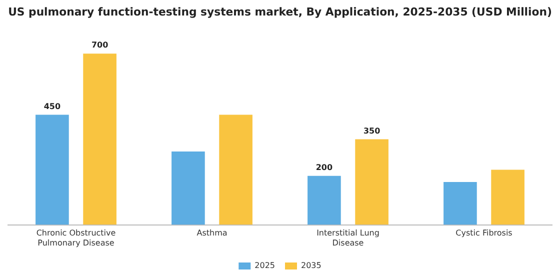 This screenshot has width=560, height=280. Describe the element at coordinates (324, 167) in the screenshot. I see `data-label: 200` at that location.